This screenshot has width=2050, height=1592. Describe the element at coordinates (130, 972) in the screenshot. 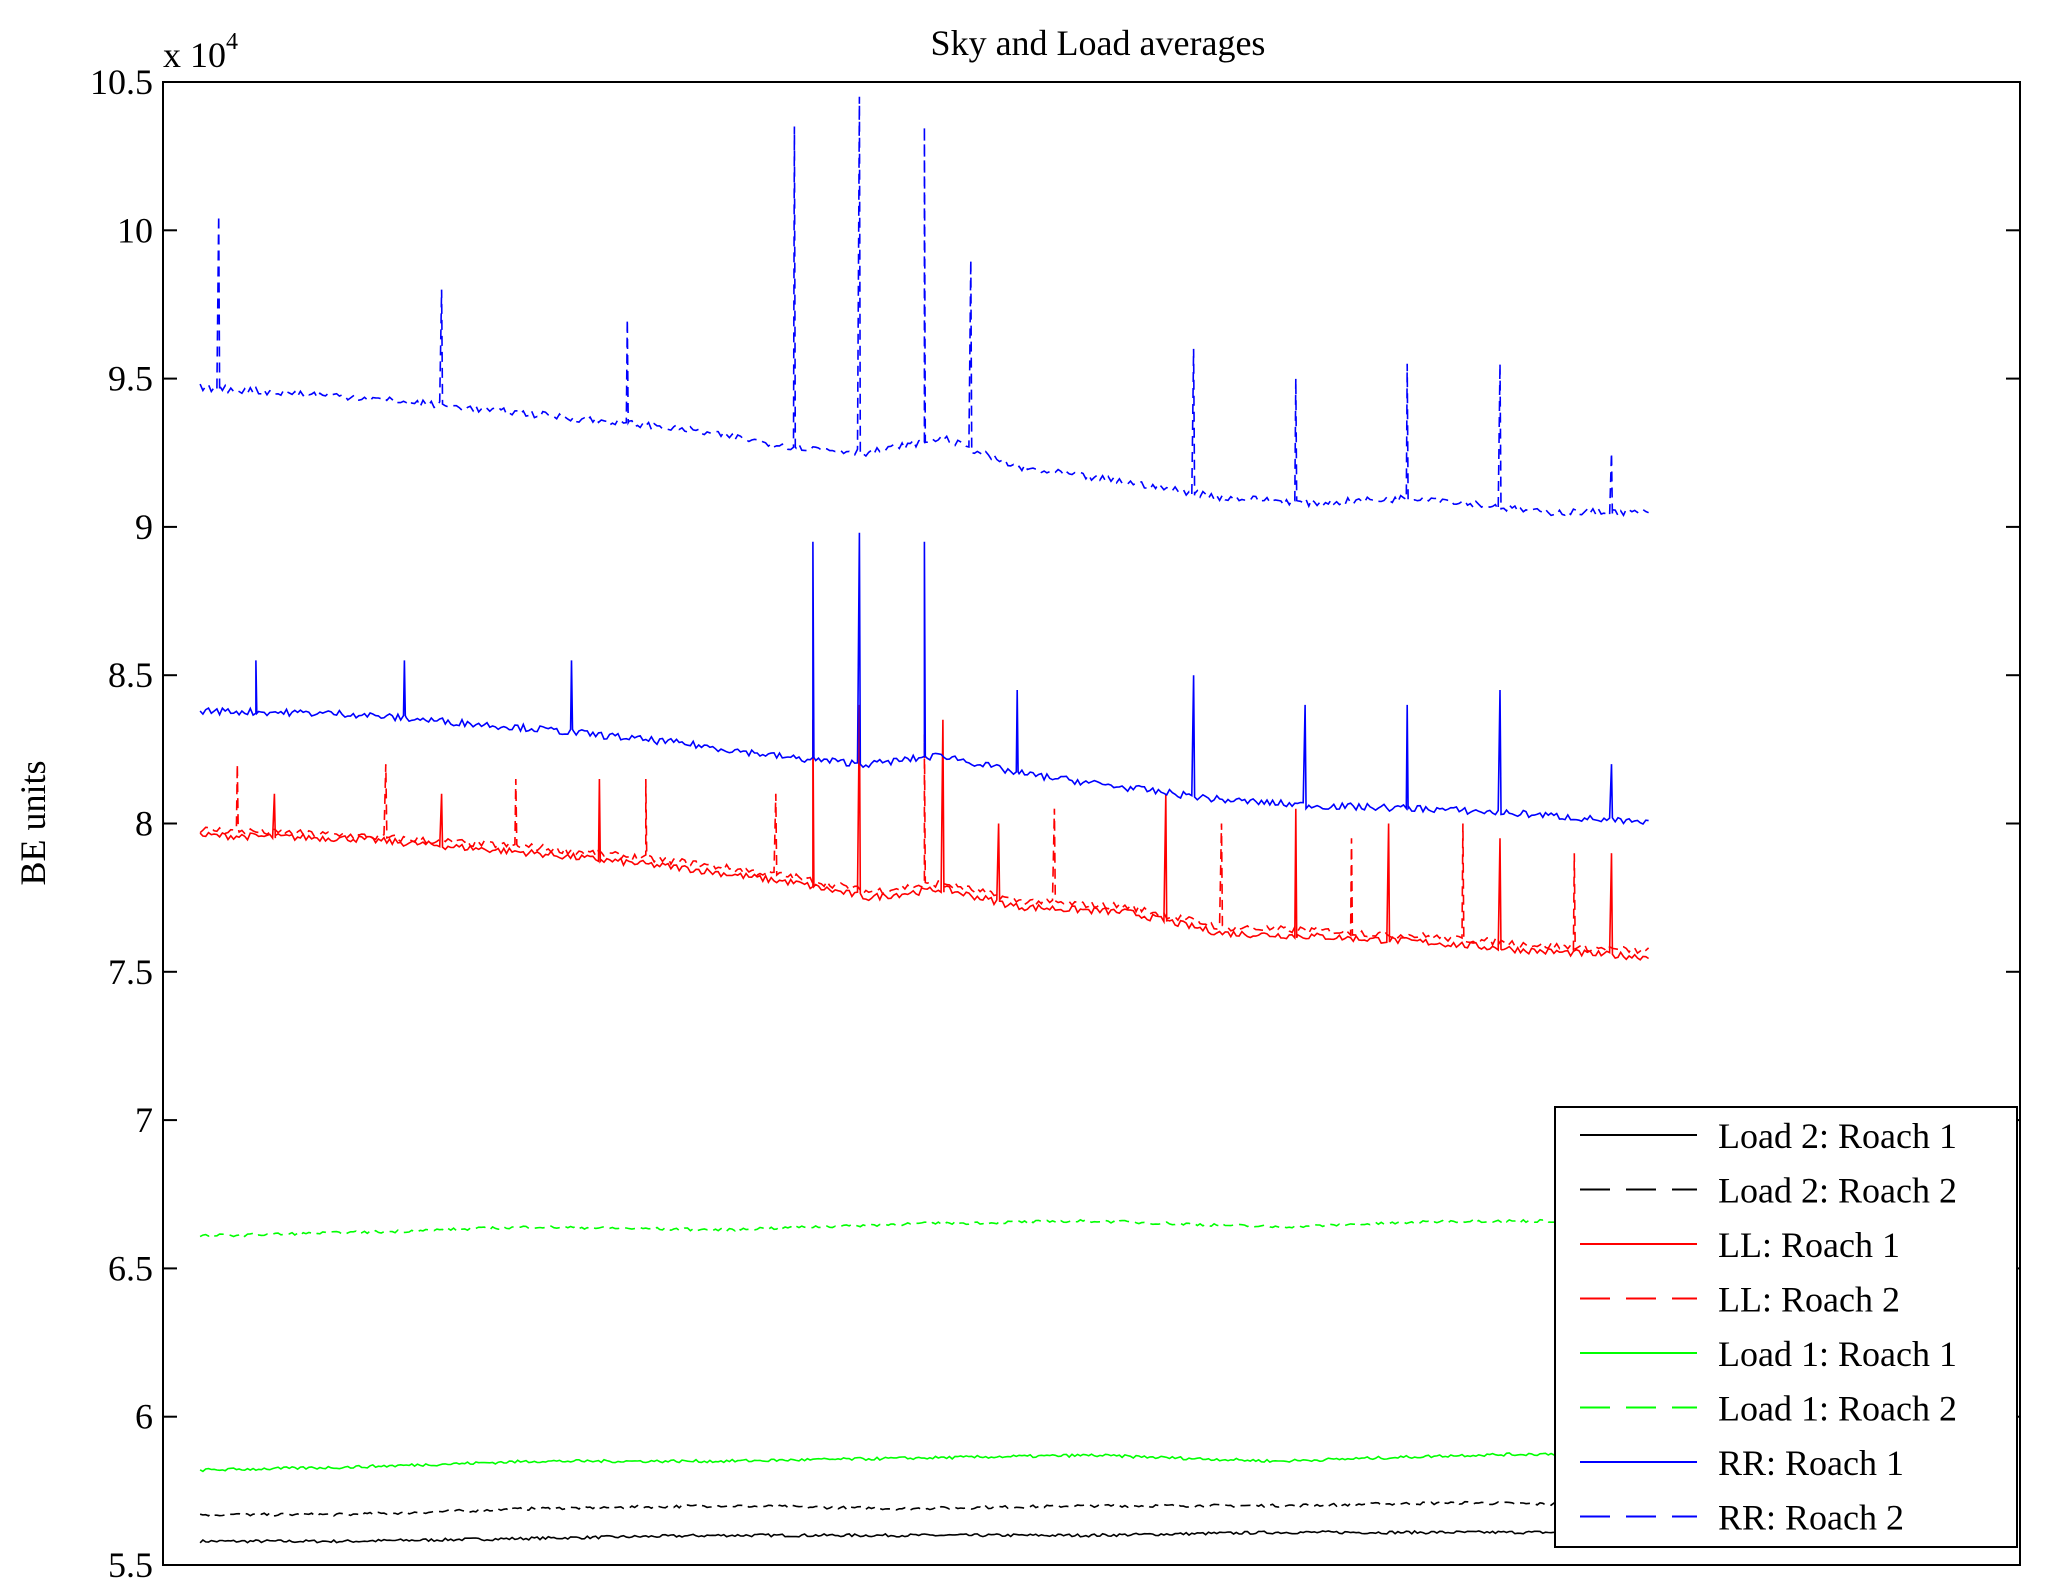

I see `y-tick-label: 7.5` at that location.